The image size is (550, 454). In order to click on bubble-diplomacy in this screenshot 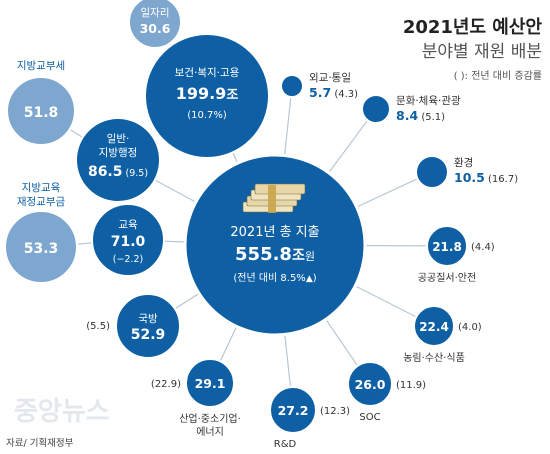, I will do `click(292, 86)`.